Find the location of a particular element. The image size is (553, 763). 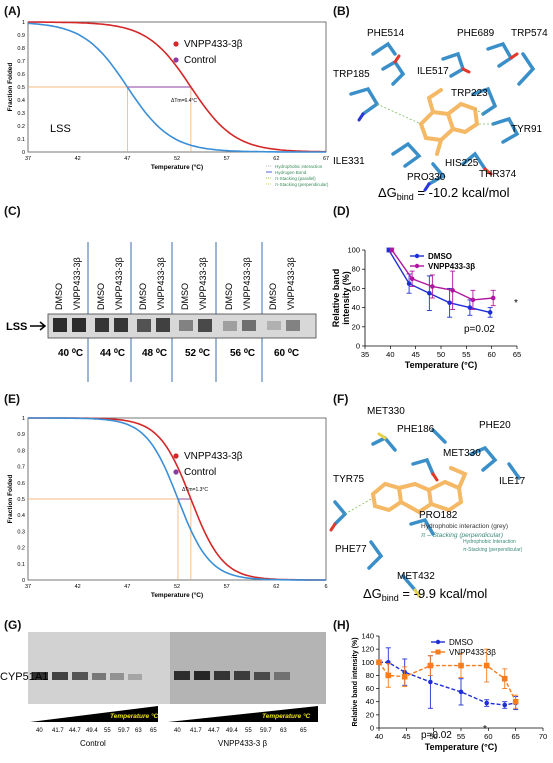

residue-label: ILE331 is located at coordinates (349, 161).